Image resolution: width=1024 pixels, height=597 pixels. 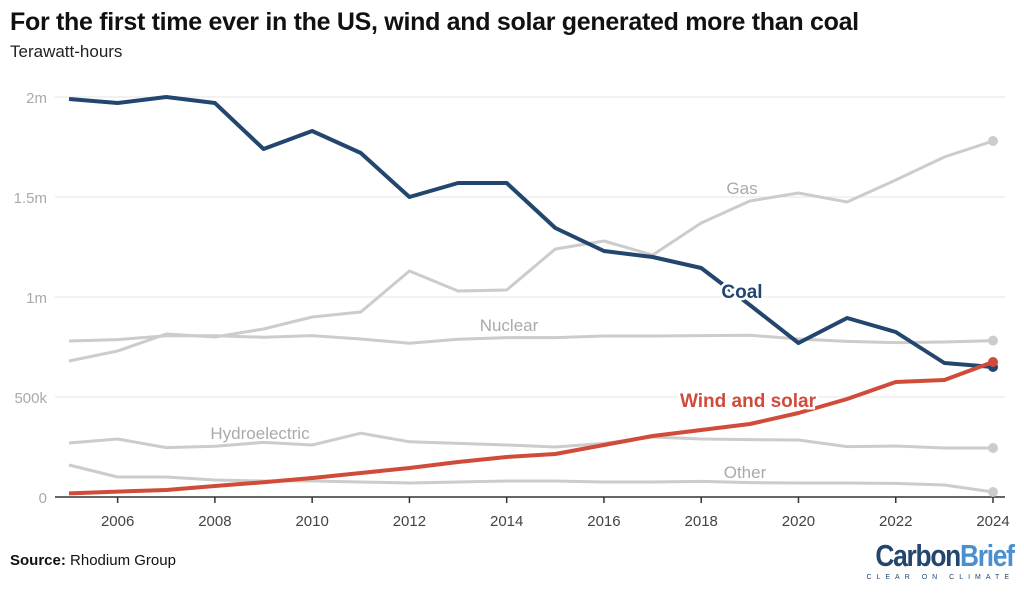 I want to click on gas-label: Gas, so click(x=741, y=188).